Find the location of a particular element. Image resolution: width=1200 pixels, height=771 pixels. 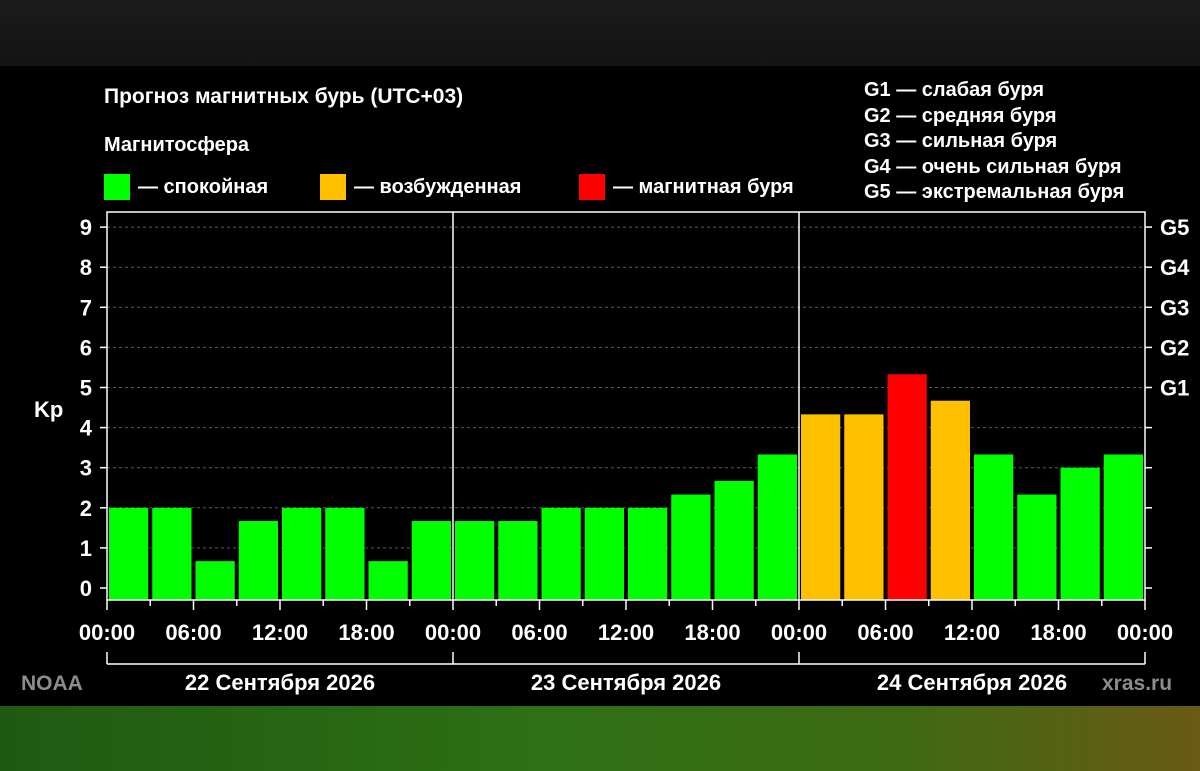

credit-xras: xras.ru is located at coordinates (1137, 683).